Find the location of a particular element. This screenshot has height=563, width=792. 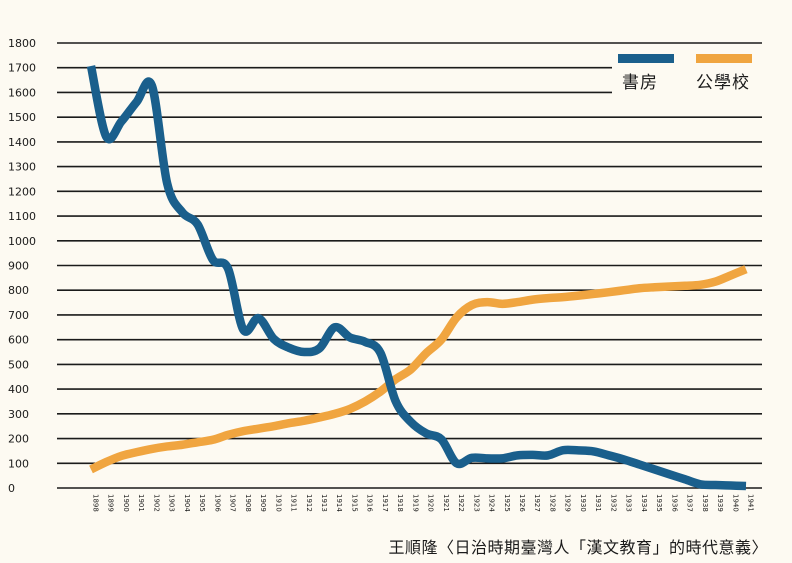

x-tick-label-1940: 1940 is located at coordinates (735, 503).